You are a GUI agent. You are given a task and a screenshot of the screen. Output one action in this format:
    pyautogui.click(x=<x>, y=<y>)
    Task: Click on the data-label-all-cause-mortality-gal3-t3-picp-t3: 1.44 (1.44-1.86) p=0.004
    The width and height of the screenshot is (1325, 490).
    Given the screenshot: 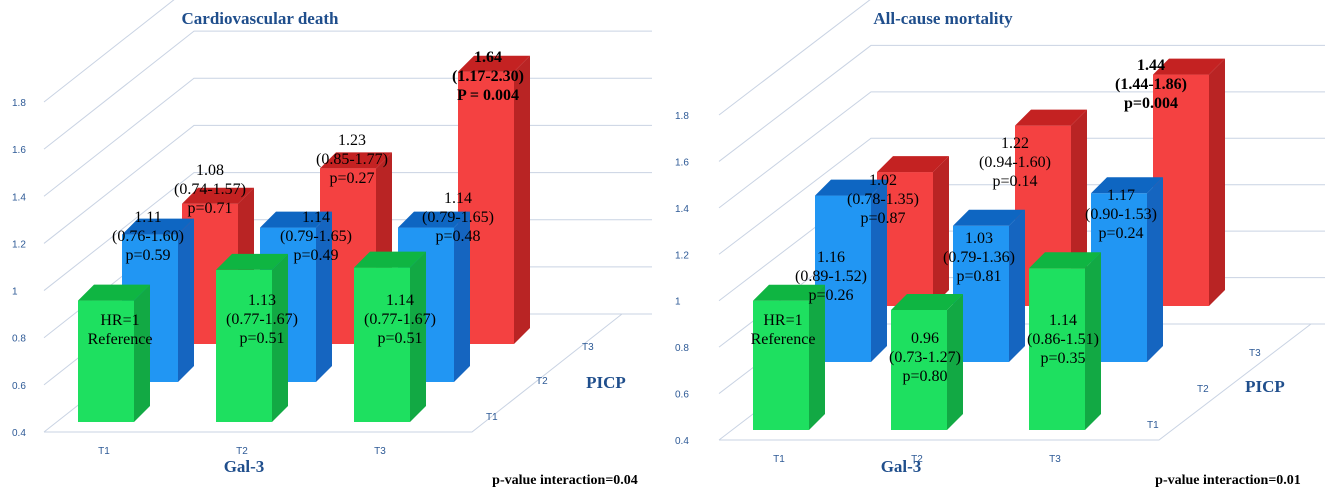 What is the action you would take?
    pyautogui.click(x=1151, y=84)
    